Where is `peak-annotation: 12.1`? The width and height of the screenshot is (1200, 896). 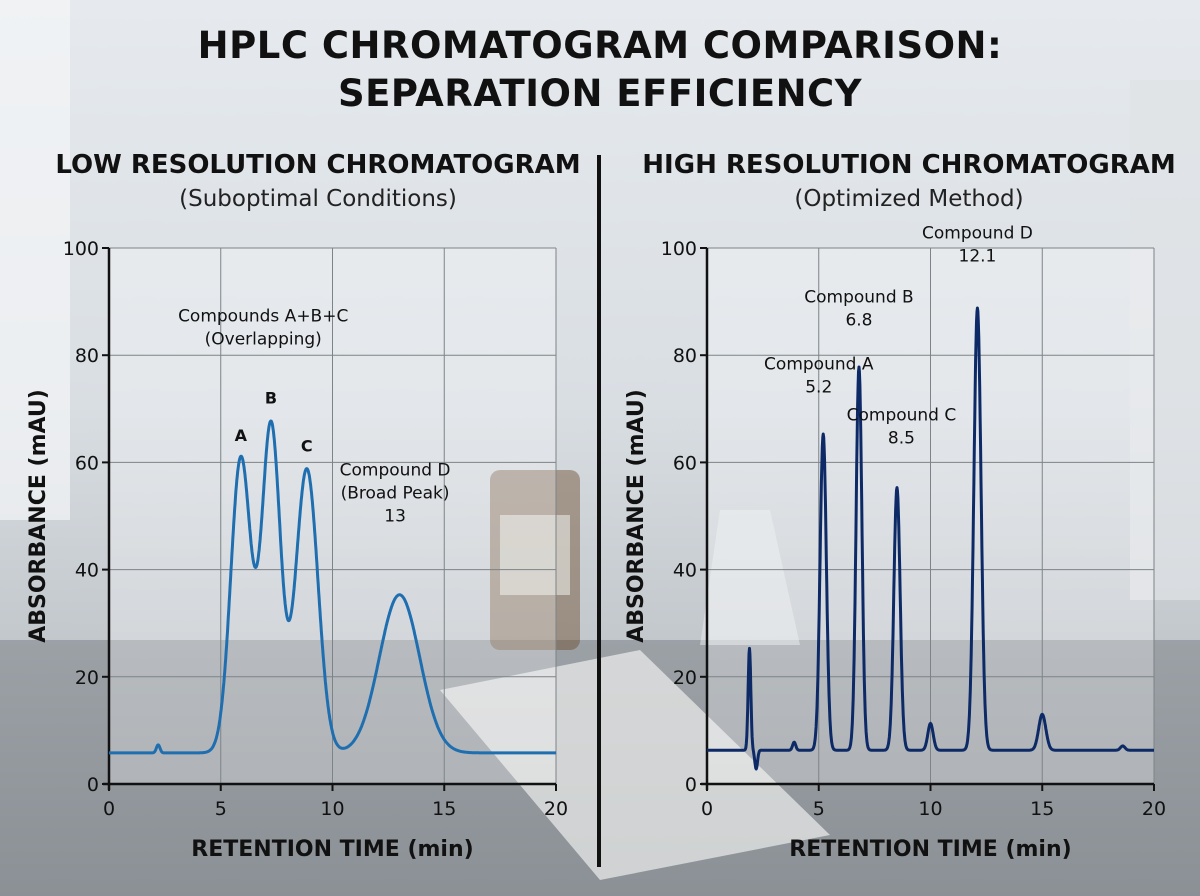
peak-annotation: 12.1 is located at coordinates (978, 256).